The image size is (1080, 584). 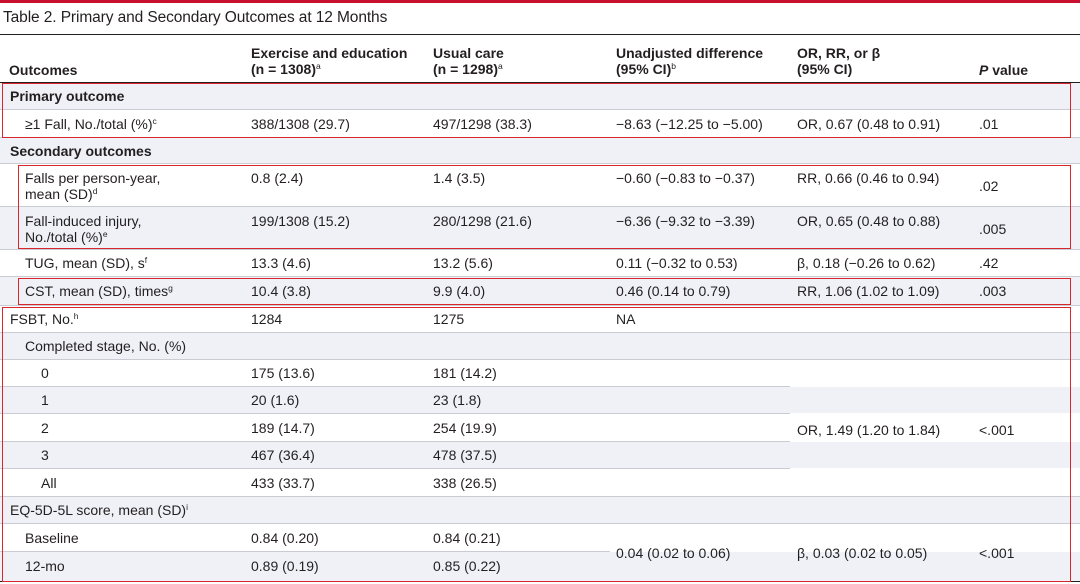 What do you see at coordinates (459, 291) in the screenshot?
I see `cell-usual-care: 9.9 (4.0)` at bounding box center [459, 291].